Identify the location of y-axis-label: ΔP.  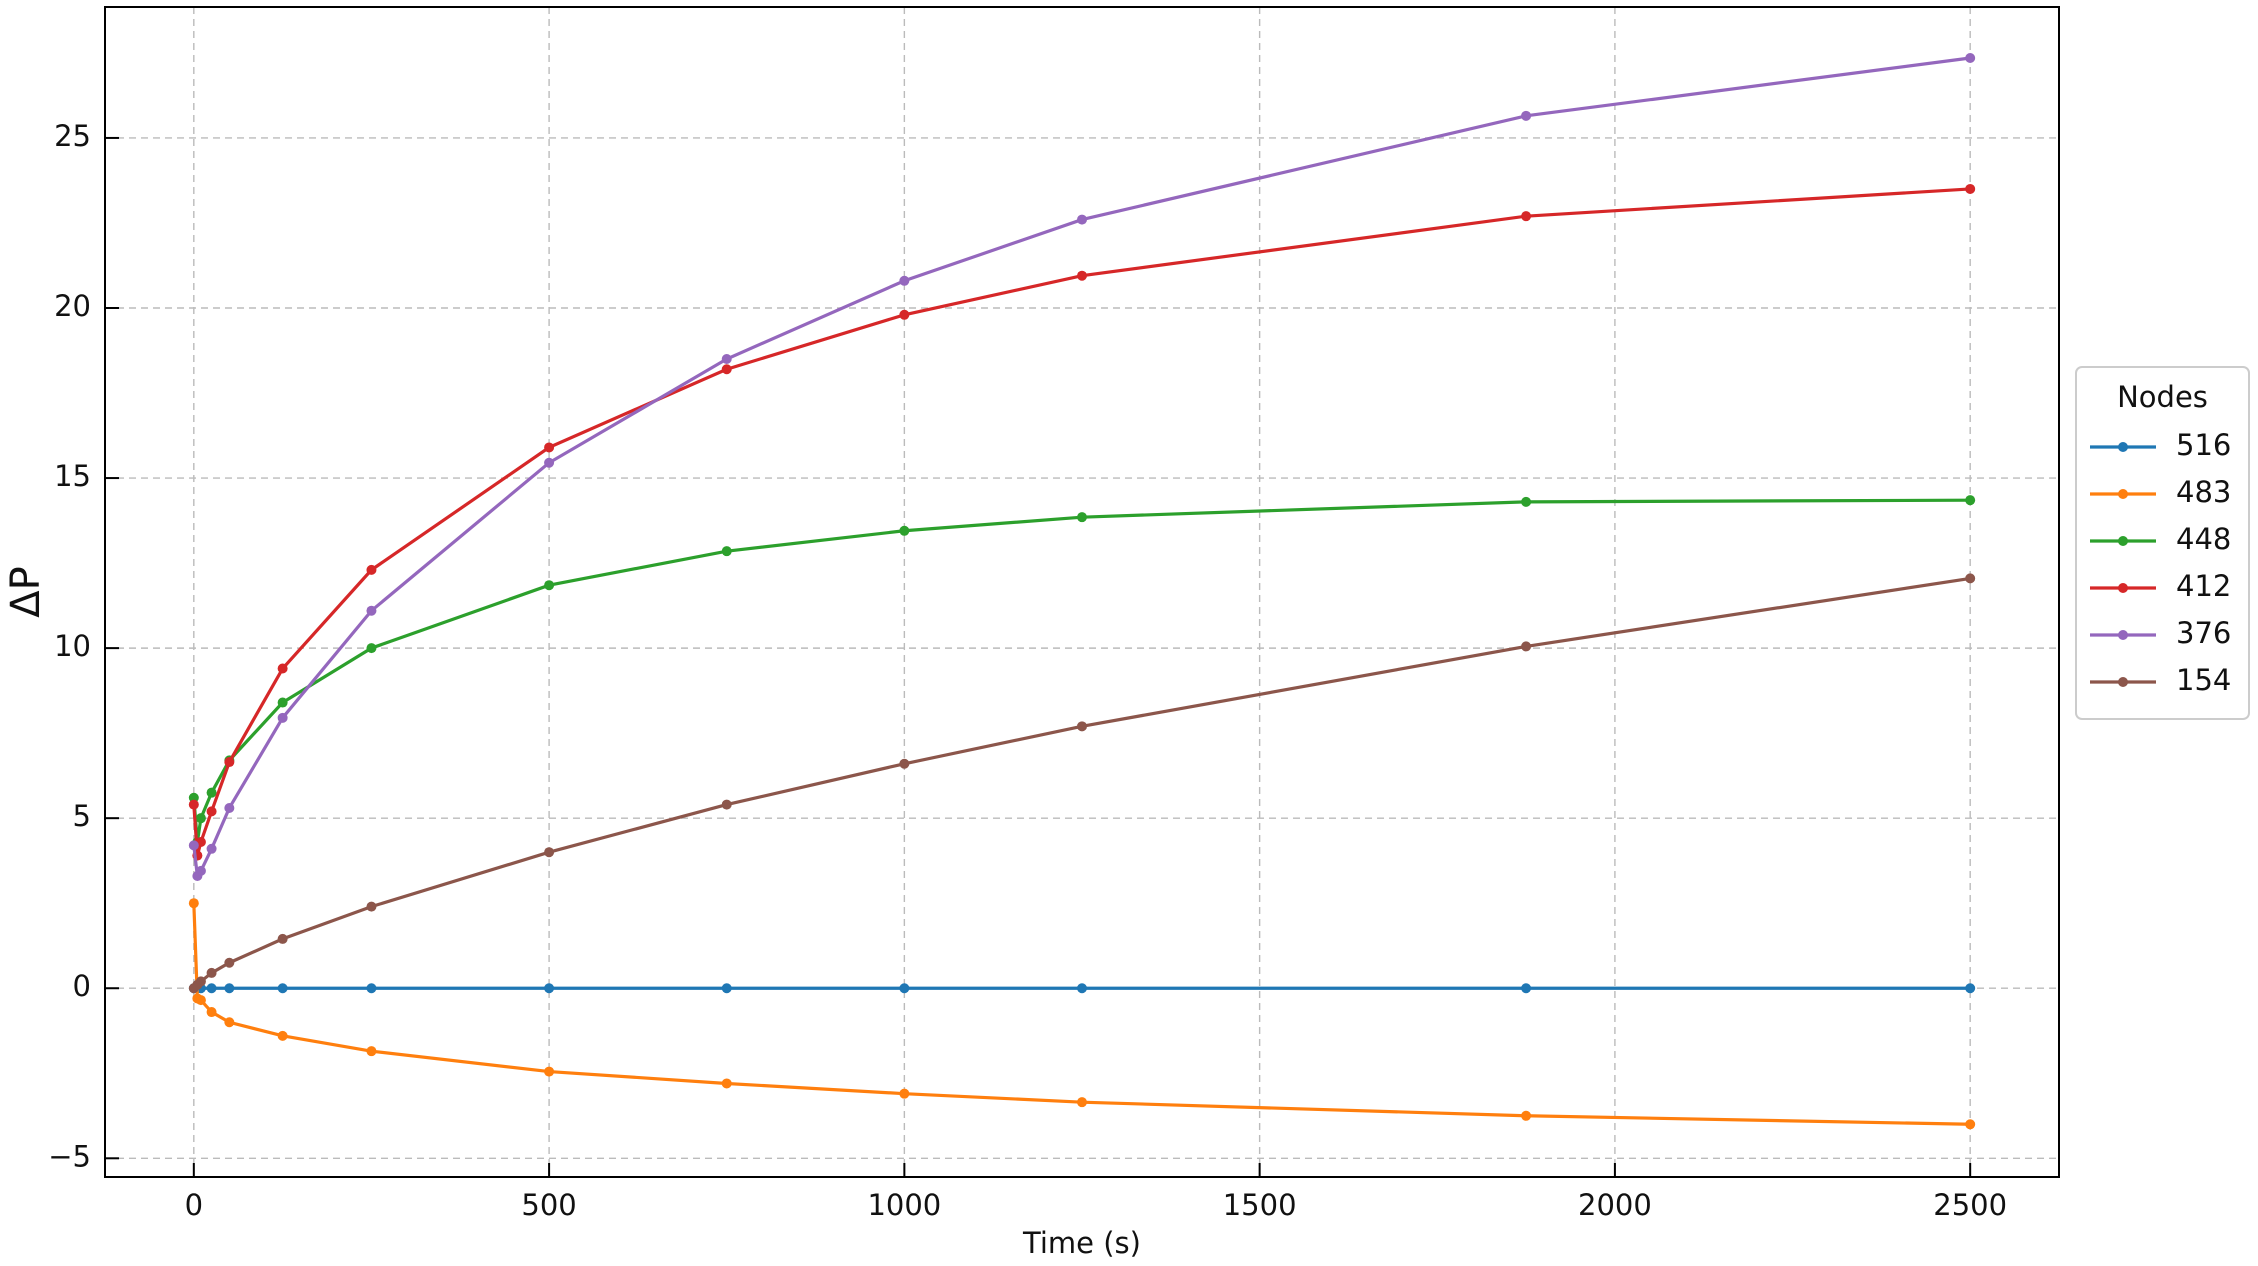
(26, 591).